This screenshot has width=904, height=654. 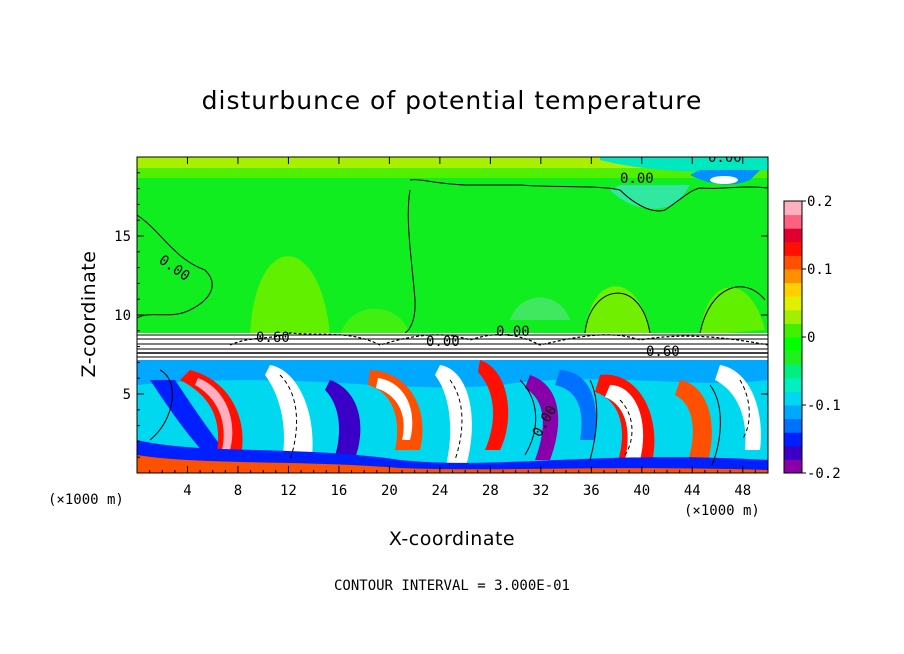 What do you see at coordinates (187, 491) in the screenshot?
I see `x-tick-label: 4` at bounding box center [187, 491].